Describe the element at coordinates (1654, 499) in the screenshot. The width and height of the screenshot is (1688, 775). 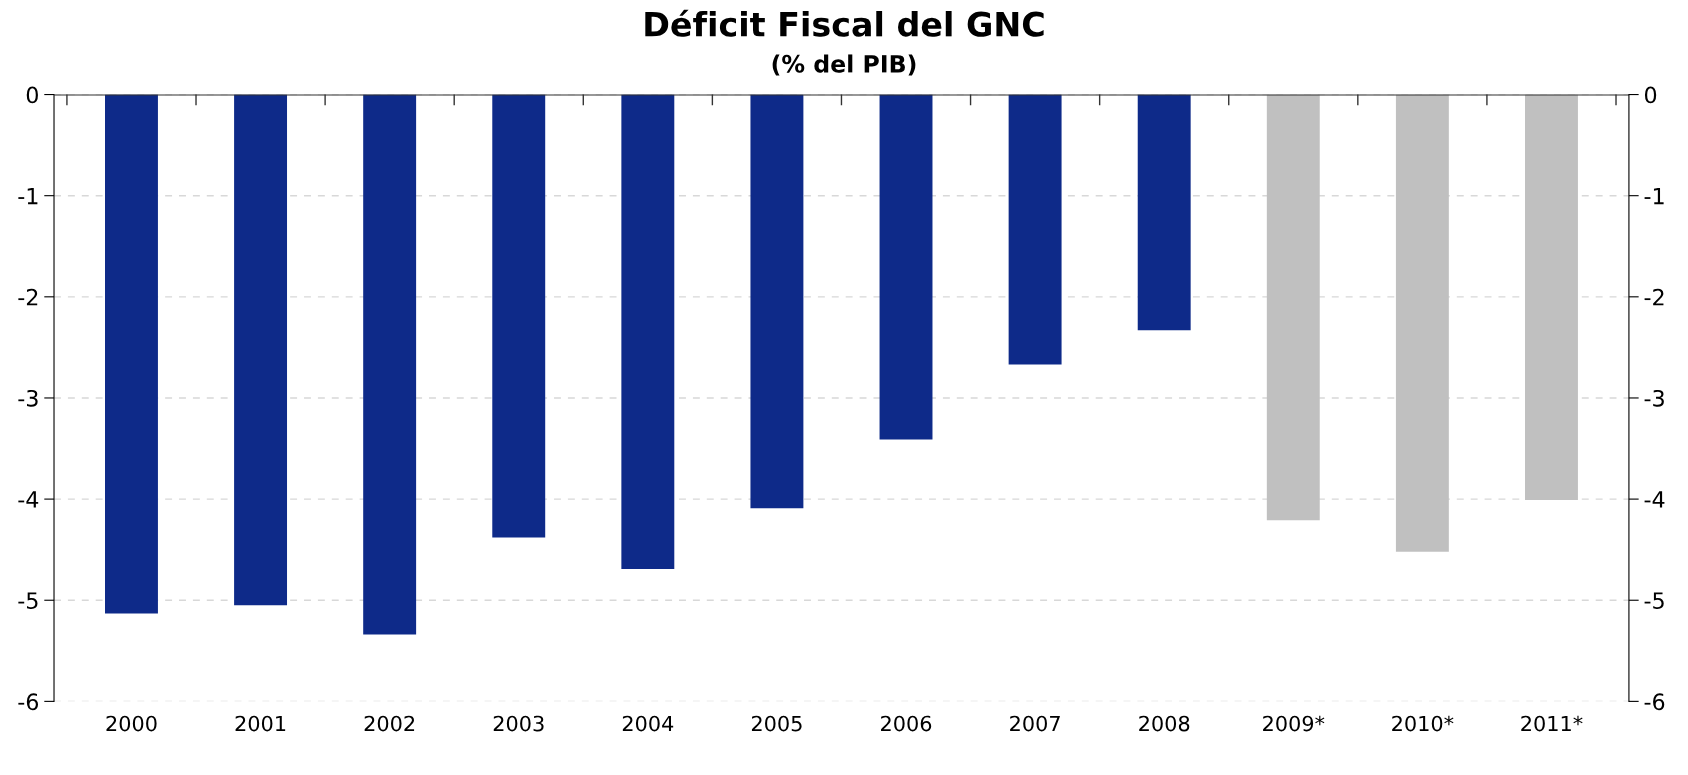
I see `y2-tick-label: -4` at that location.